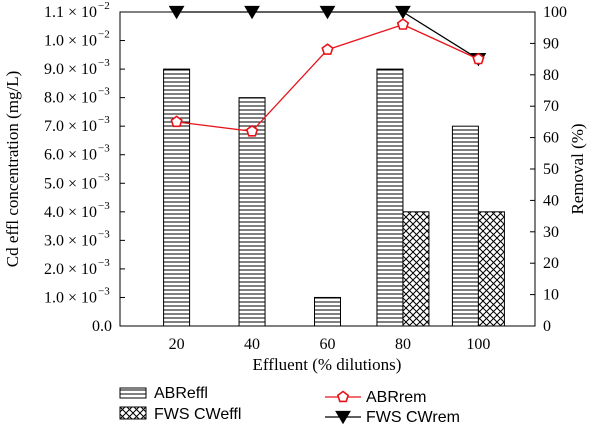  What do you see at coordinates (289, 405) in the screenshot?
I see `legend: ABReffl FWS CWeffl ABRrem FWS CWrem` at bounding box center [289, 405].